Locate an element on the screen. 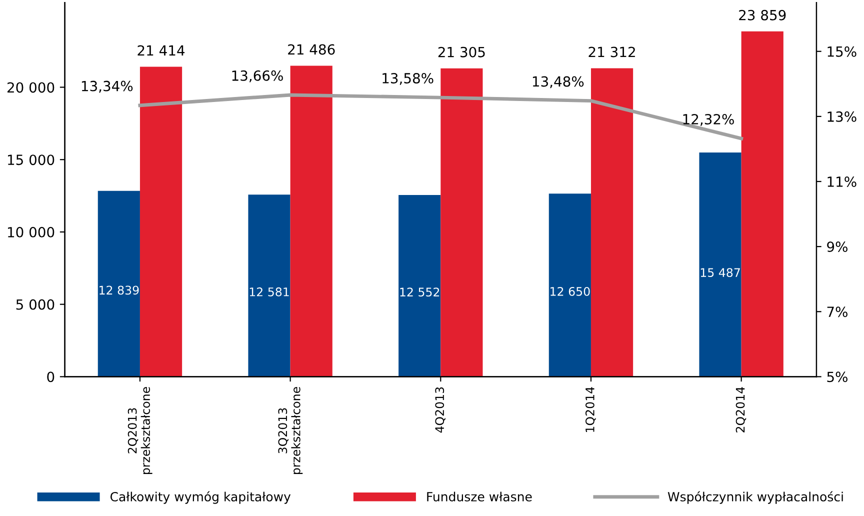  y2-tick-label: 11% is located at coordinates (842, 181).